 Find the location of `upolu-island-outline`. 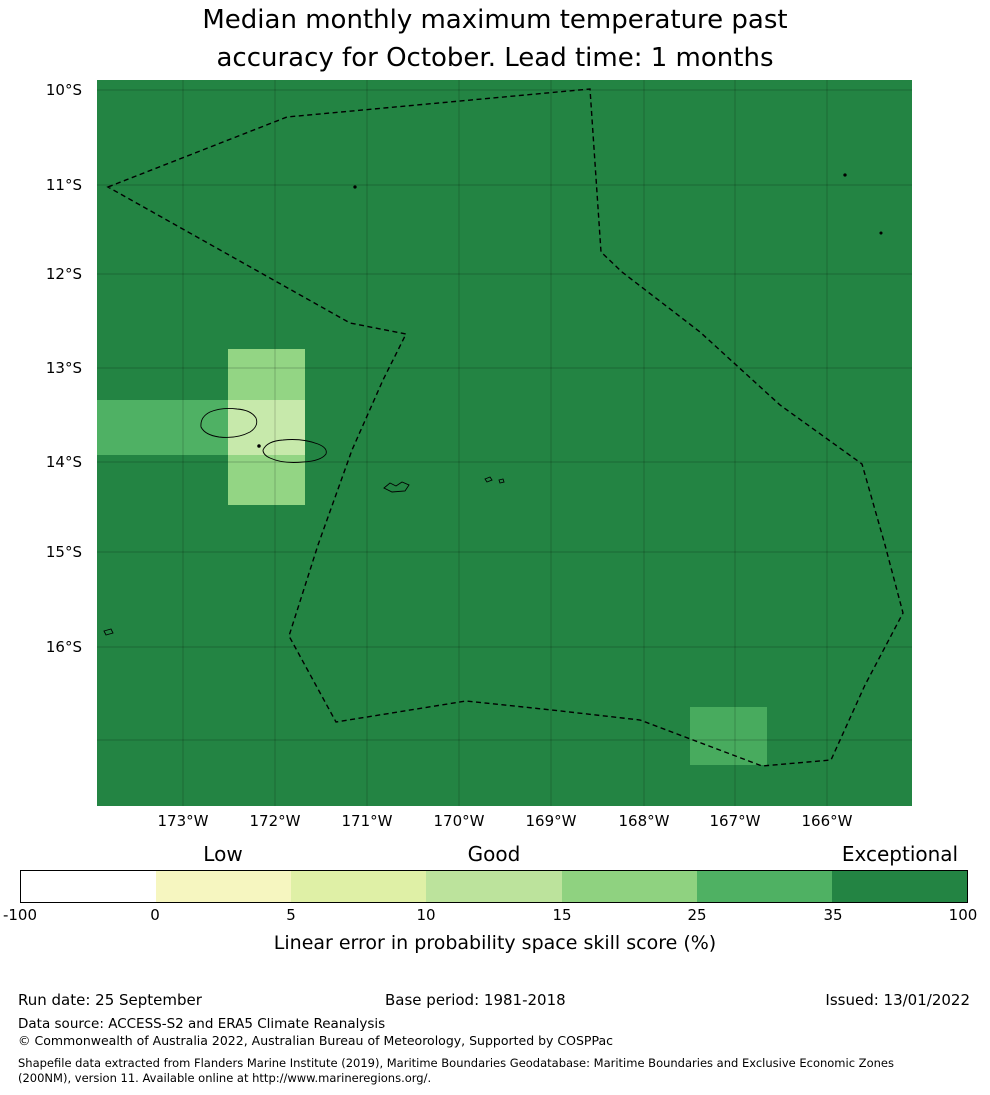

upolu-island-outline is located at coordinates (294, 451).